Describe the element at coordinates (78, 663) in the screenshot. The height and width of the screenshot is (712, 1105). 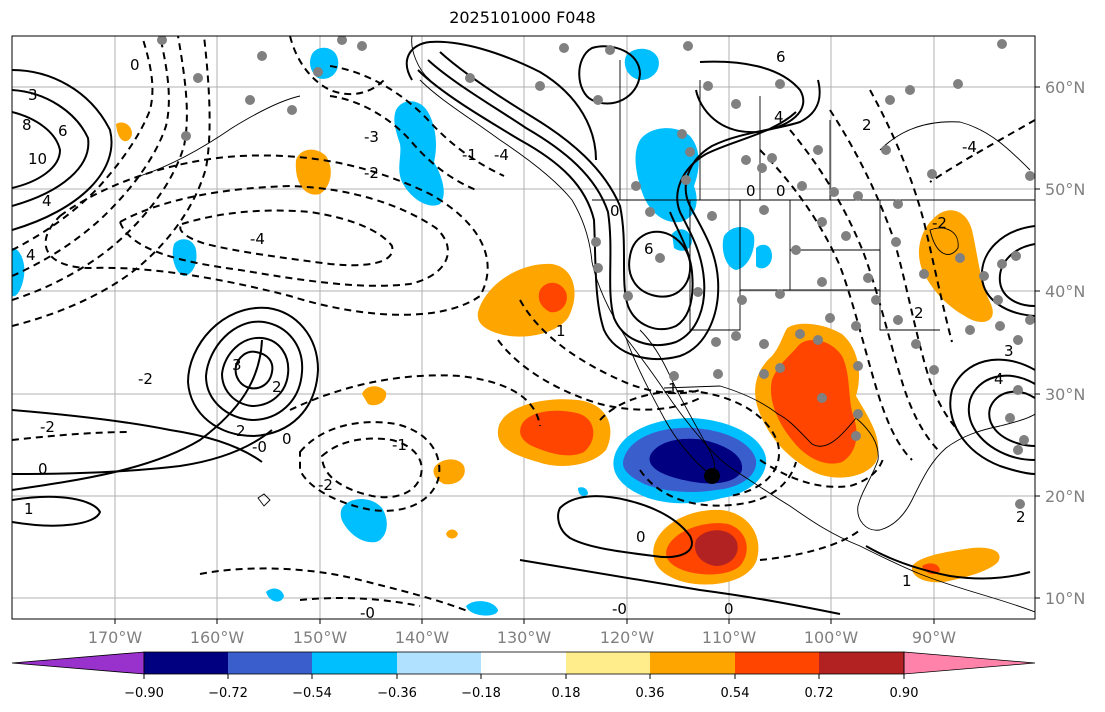
I see `colorbar-extend-low` at that location.